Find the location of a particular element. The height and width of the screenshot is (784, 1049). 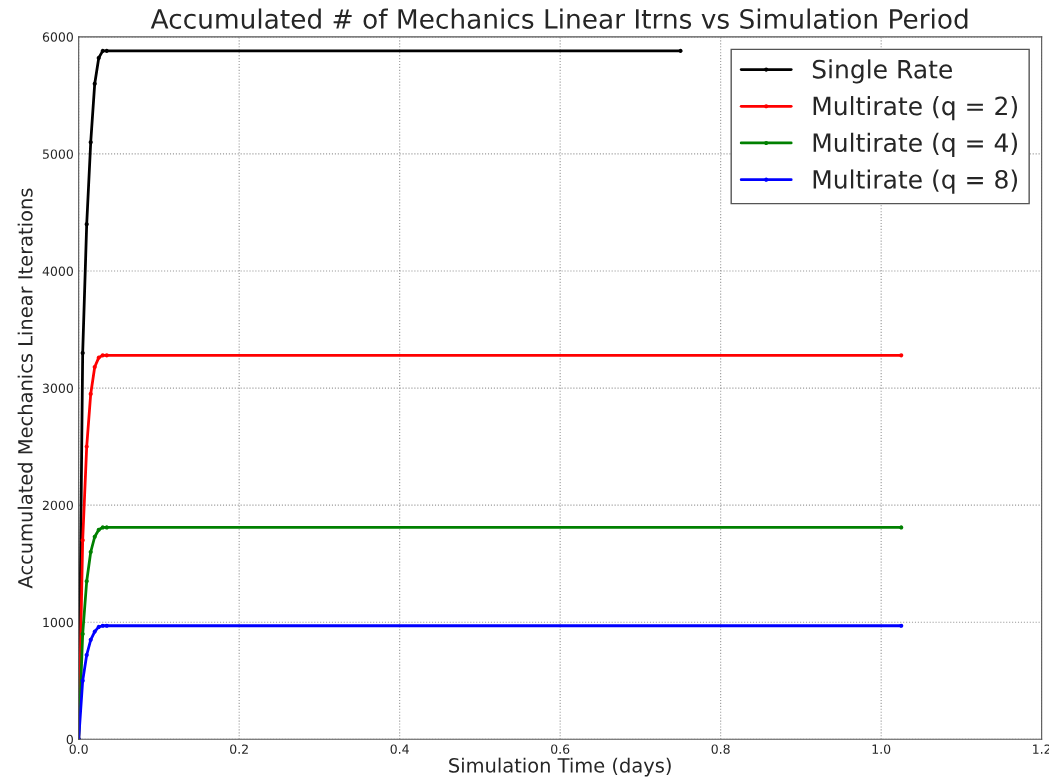

y-axis-title: Accumulated Mechanics Linear Iterations is located at coordinates (25, 388).